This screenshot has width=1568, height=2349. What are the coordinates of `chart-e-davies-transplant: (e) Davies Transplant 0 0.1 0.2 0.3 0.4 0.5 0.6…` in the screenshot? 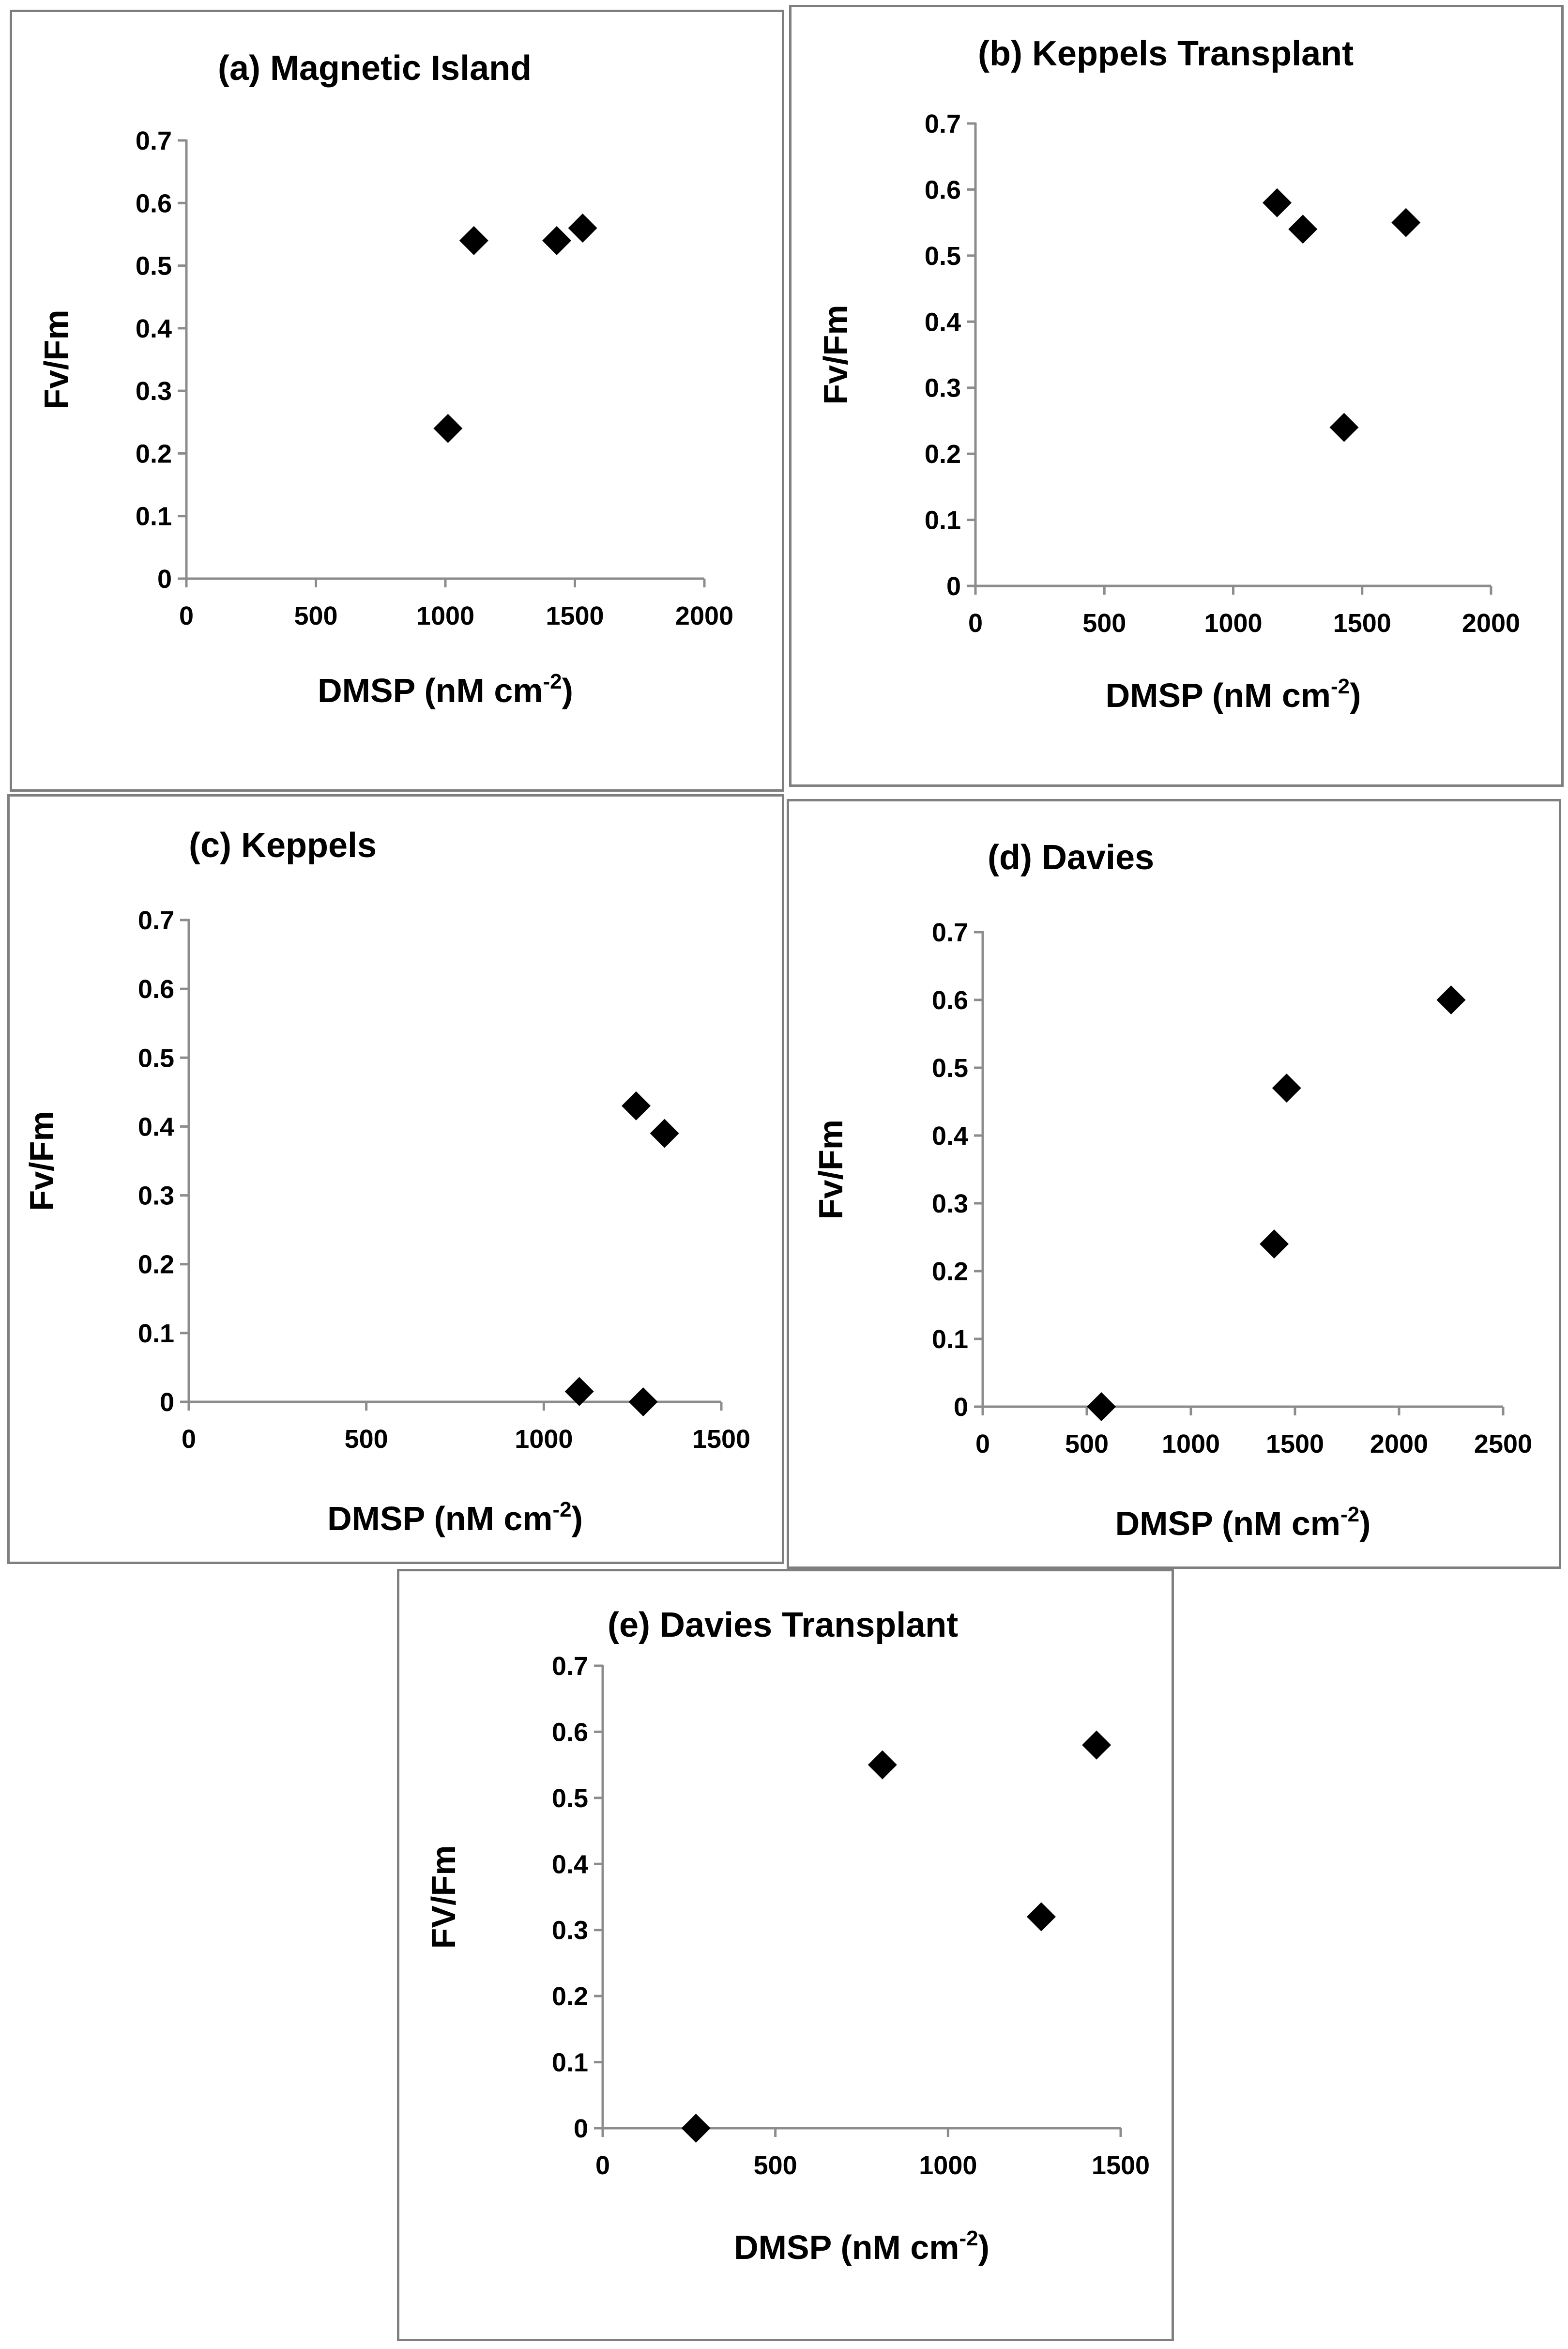 It's located at (787, 1936).